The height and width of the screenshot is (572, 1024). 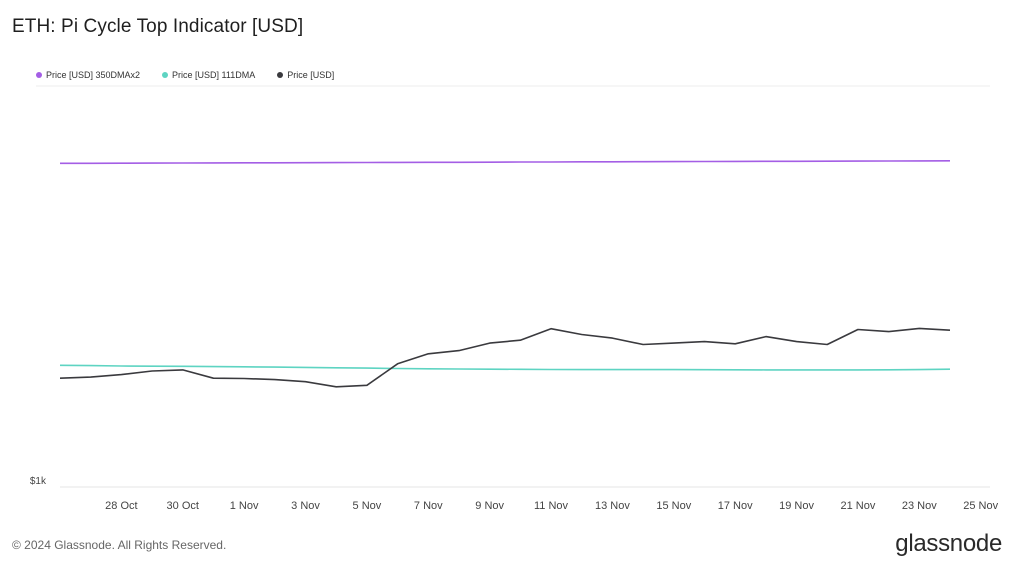 What do you see at coordinates (367, 506) in the screenshot?
I see `x-tick-label: 5 Nov` at bounding box center [367, 506].